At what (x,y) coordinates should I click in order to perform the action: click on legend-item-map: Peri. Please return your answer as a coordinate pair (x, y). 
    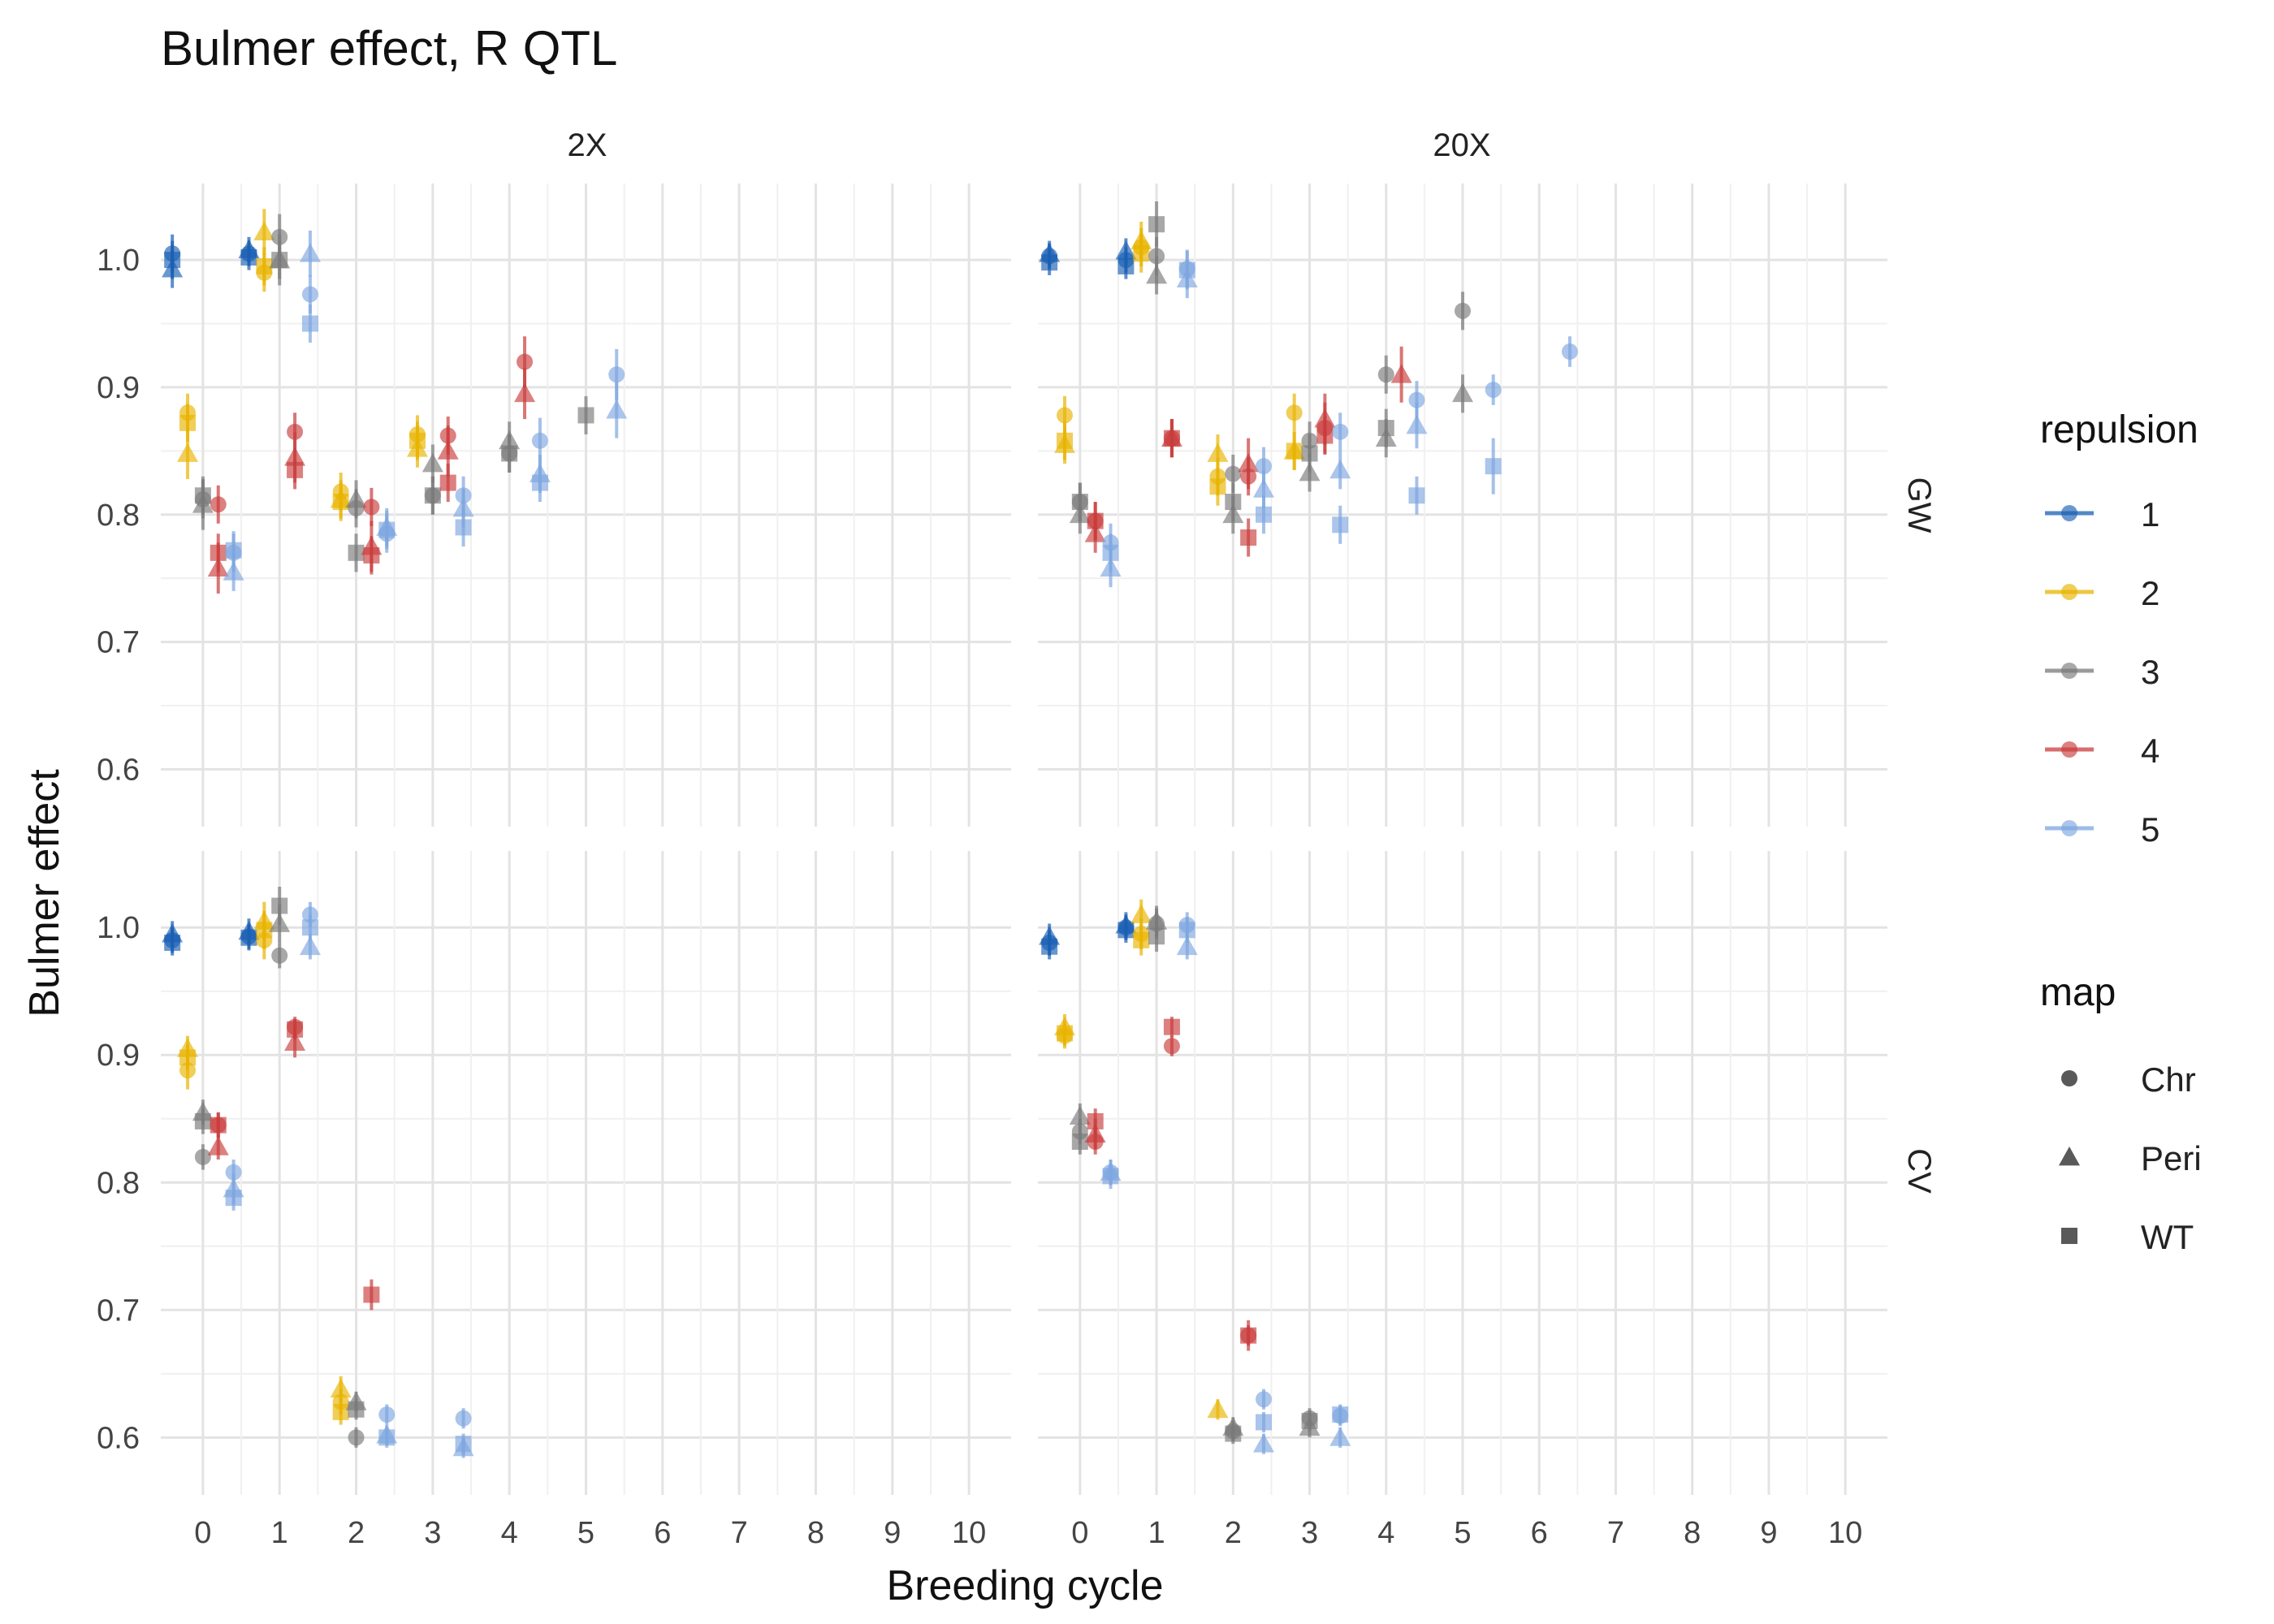
    Looking at the image, I should click on (2130, 1158).